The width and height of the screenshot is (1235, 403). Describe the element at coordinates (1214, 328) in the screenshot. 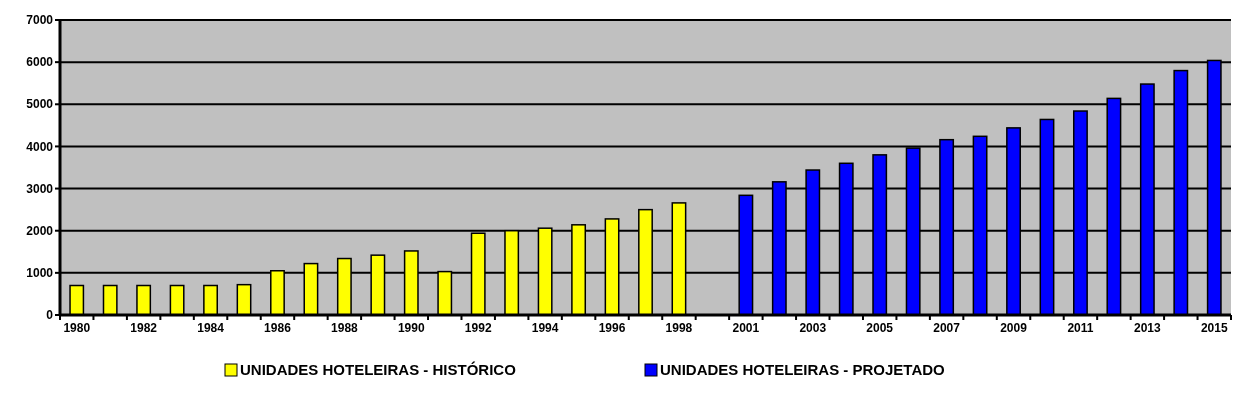

I see `x-tick-label: 2015` at that location.